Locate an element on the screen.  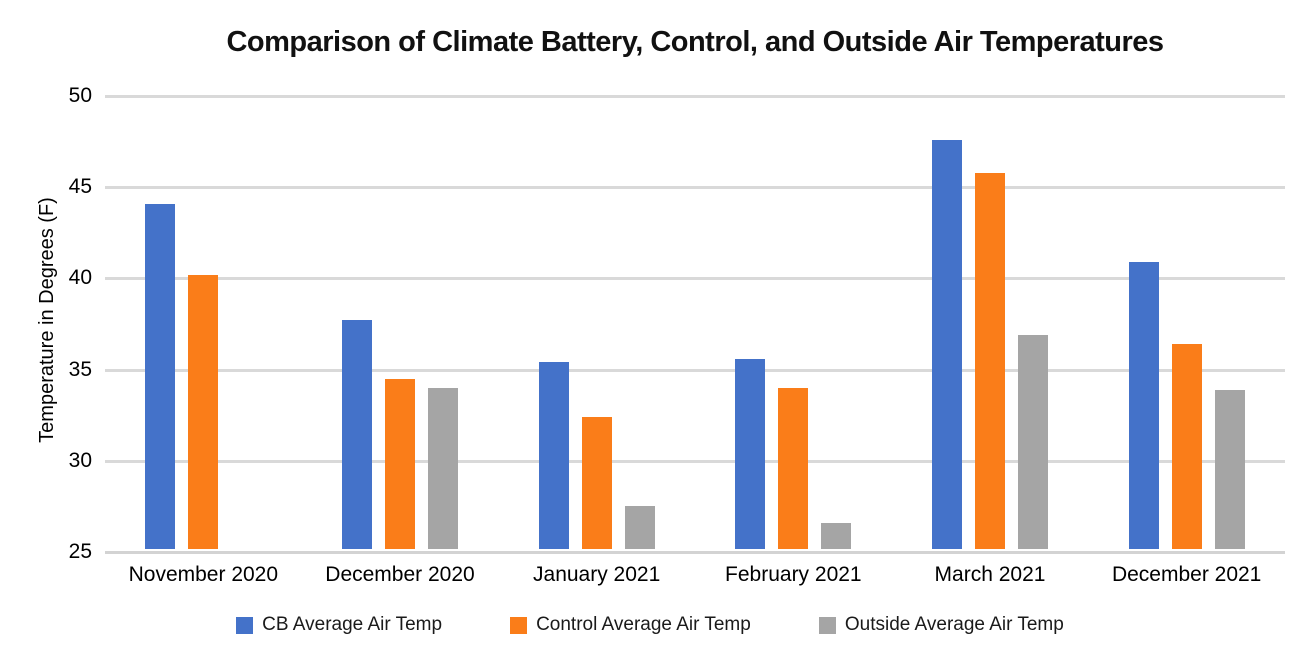
x-label-december-2021: December 2021 is located at coordinates (1186, 574).